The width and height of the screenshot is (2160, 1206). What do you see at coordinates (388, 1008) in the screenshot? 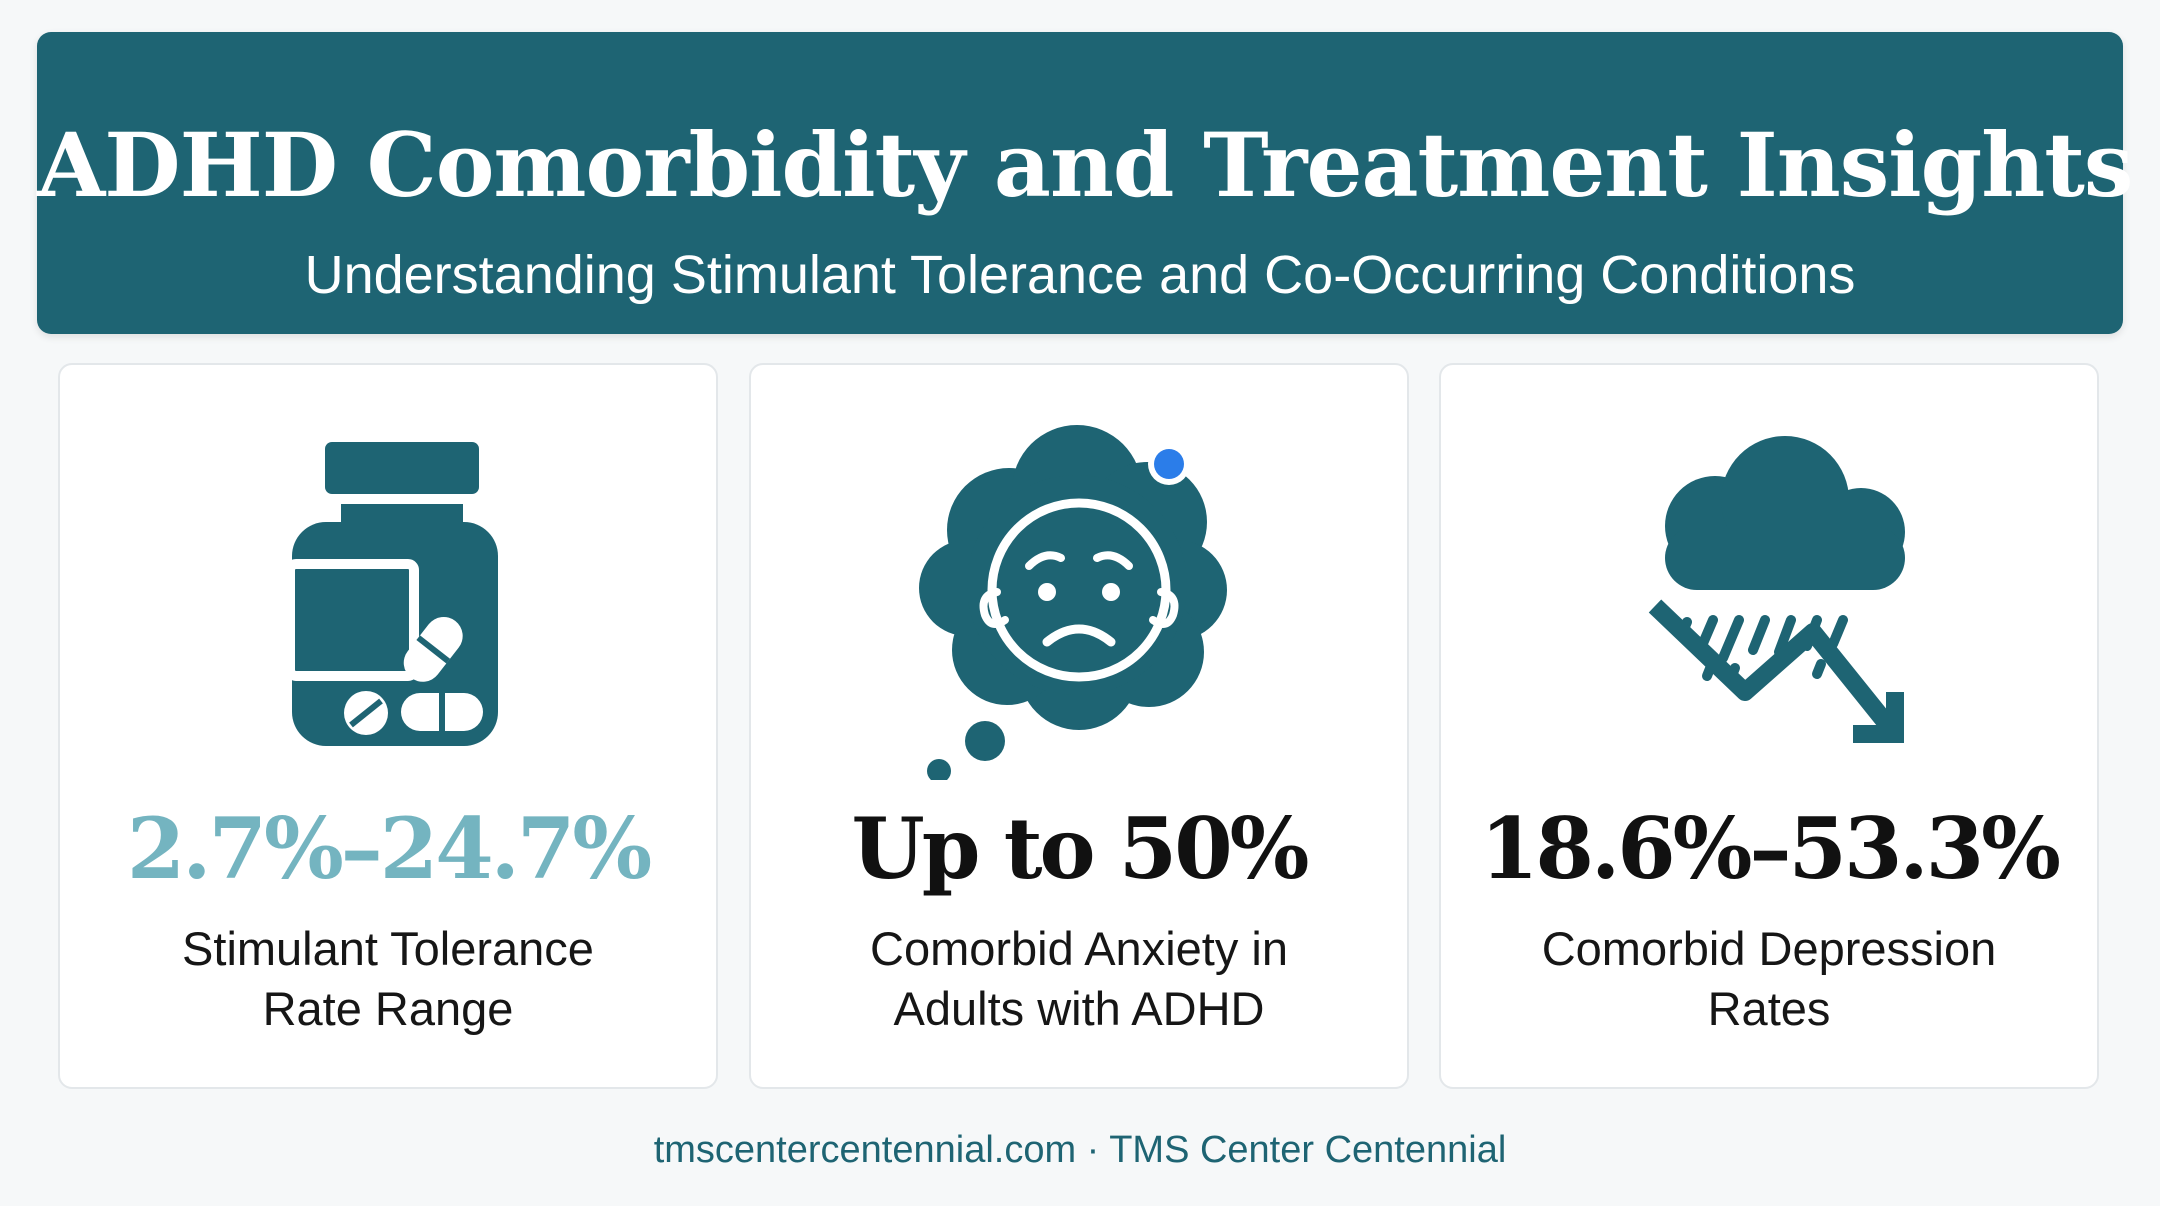
I see `stat-label-line: Rate Range` at bounding box center [388, 1008].